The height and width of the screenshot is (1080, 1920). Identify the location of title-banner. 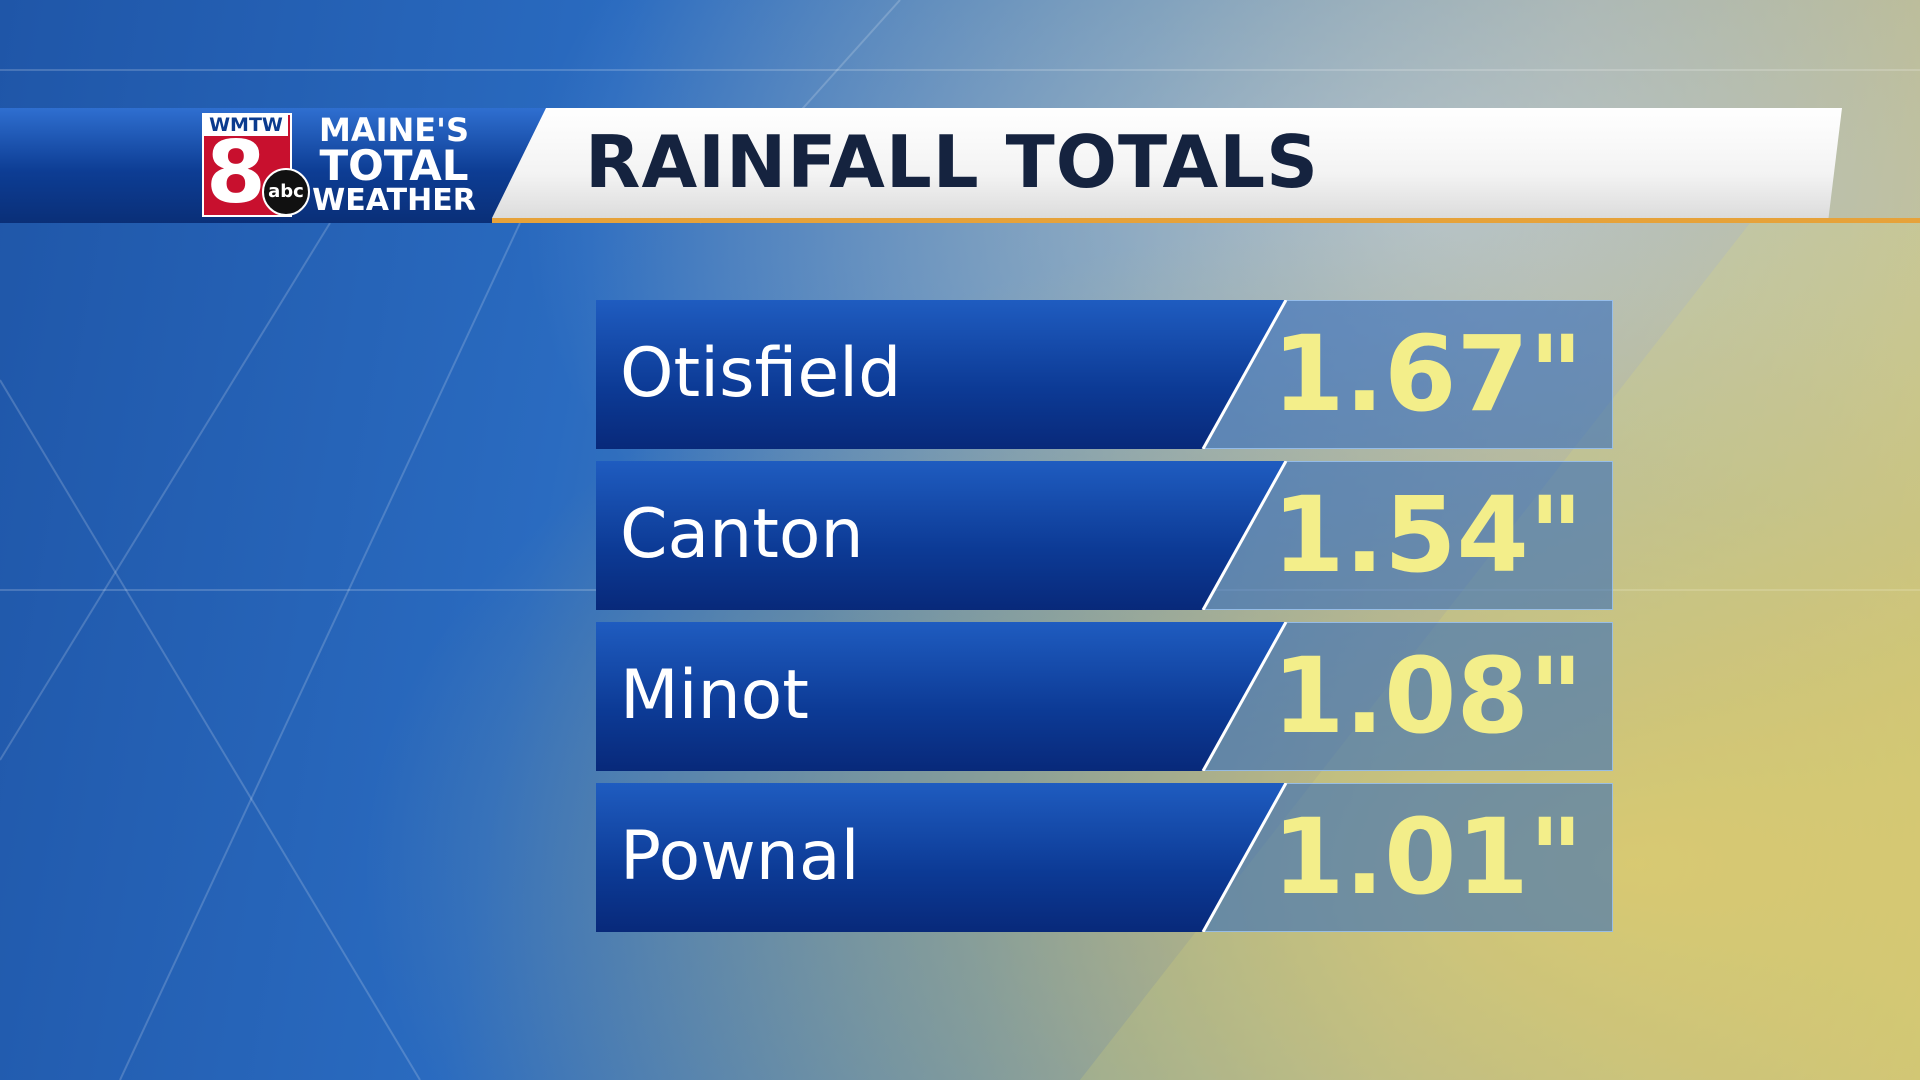
(1167, 163).